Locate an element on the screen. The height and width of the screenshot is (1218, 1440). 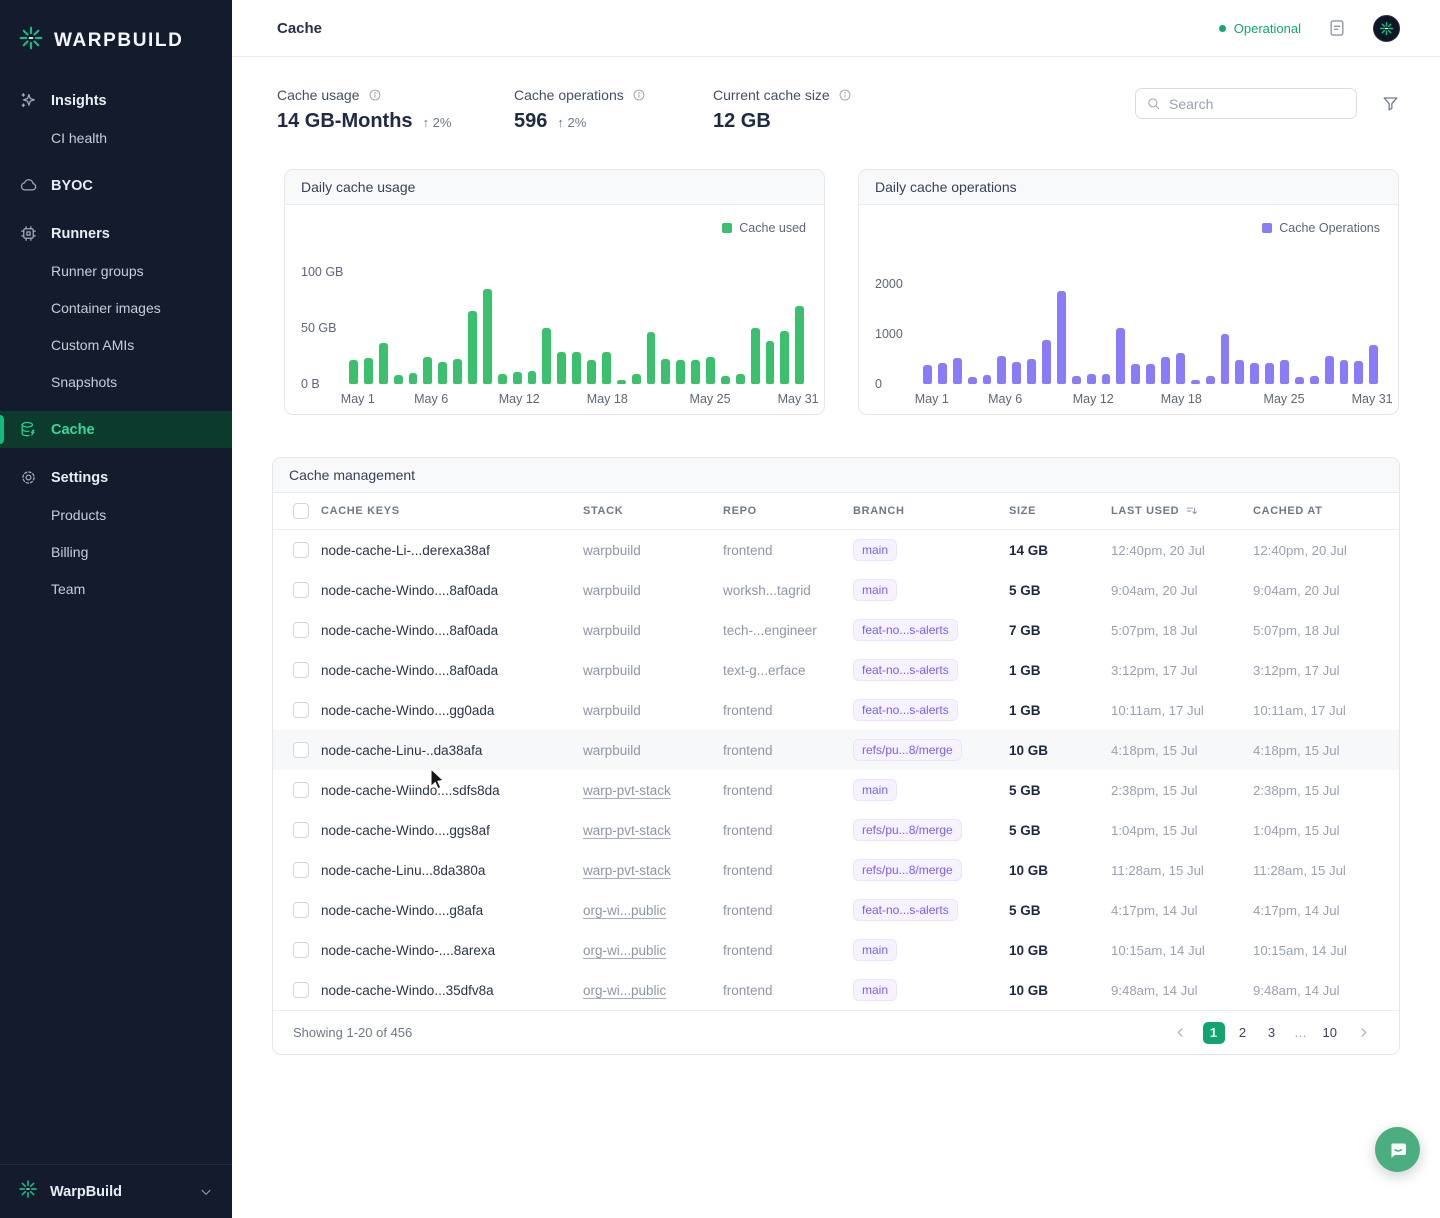
x-axis-tick: May 1 is located at coordinates (357, 399).